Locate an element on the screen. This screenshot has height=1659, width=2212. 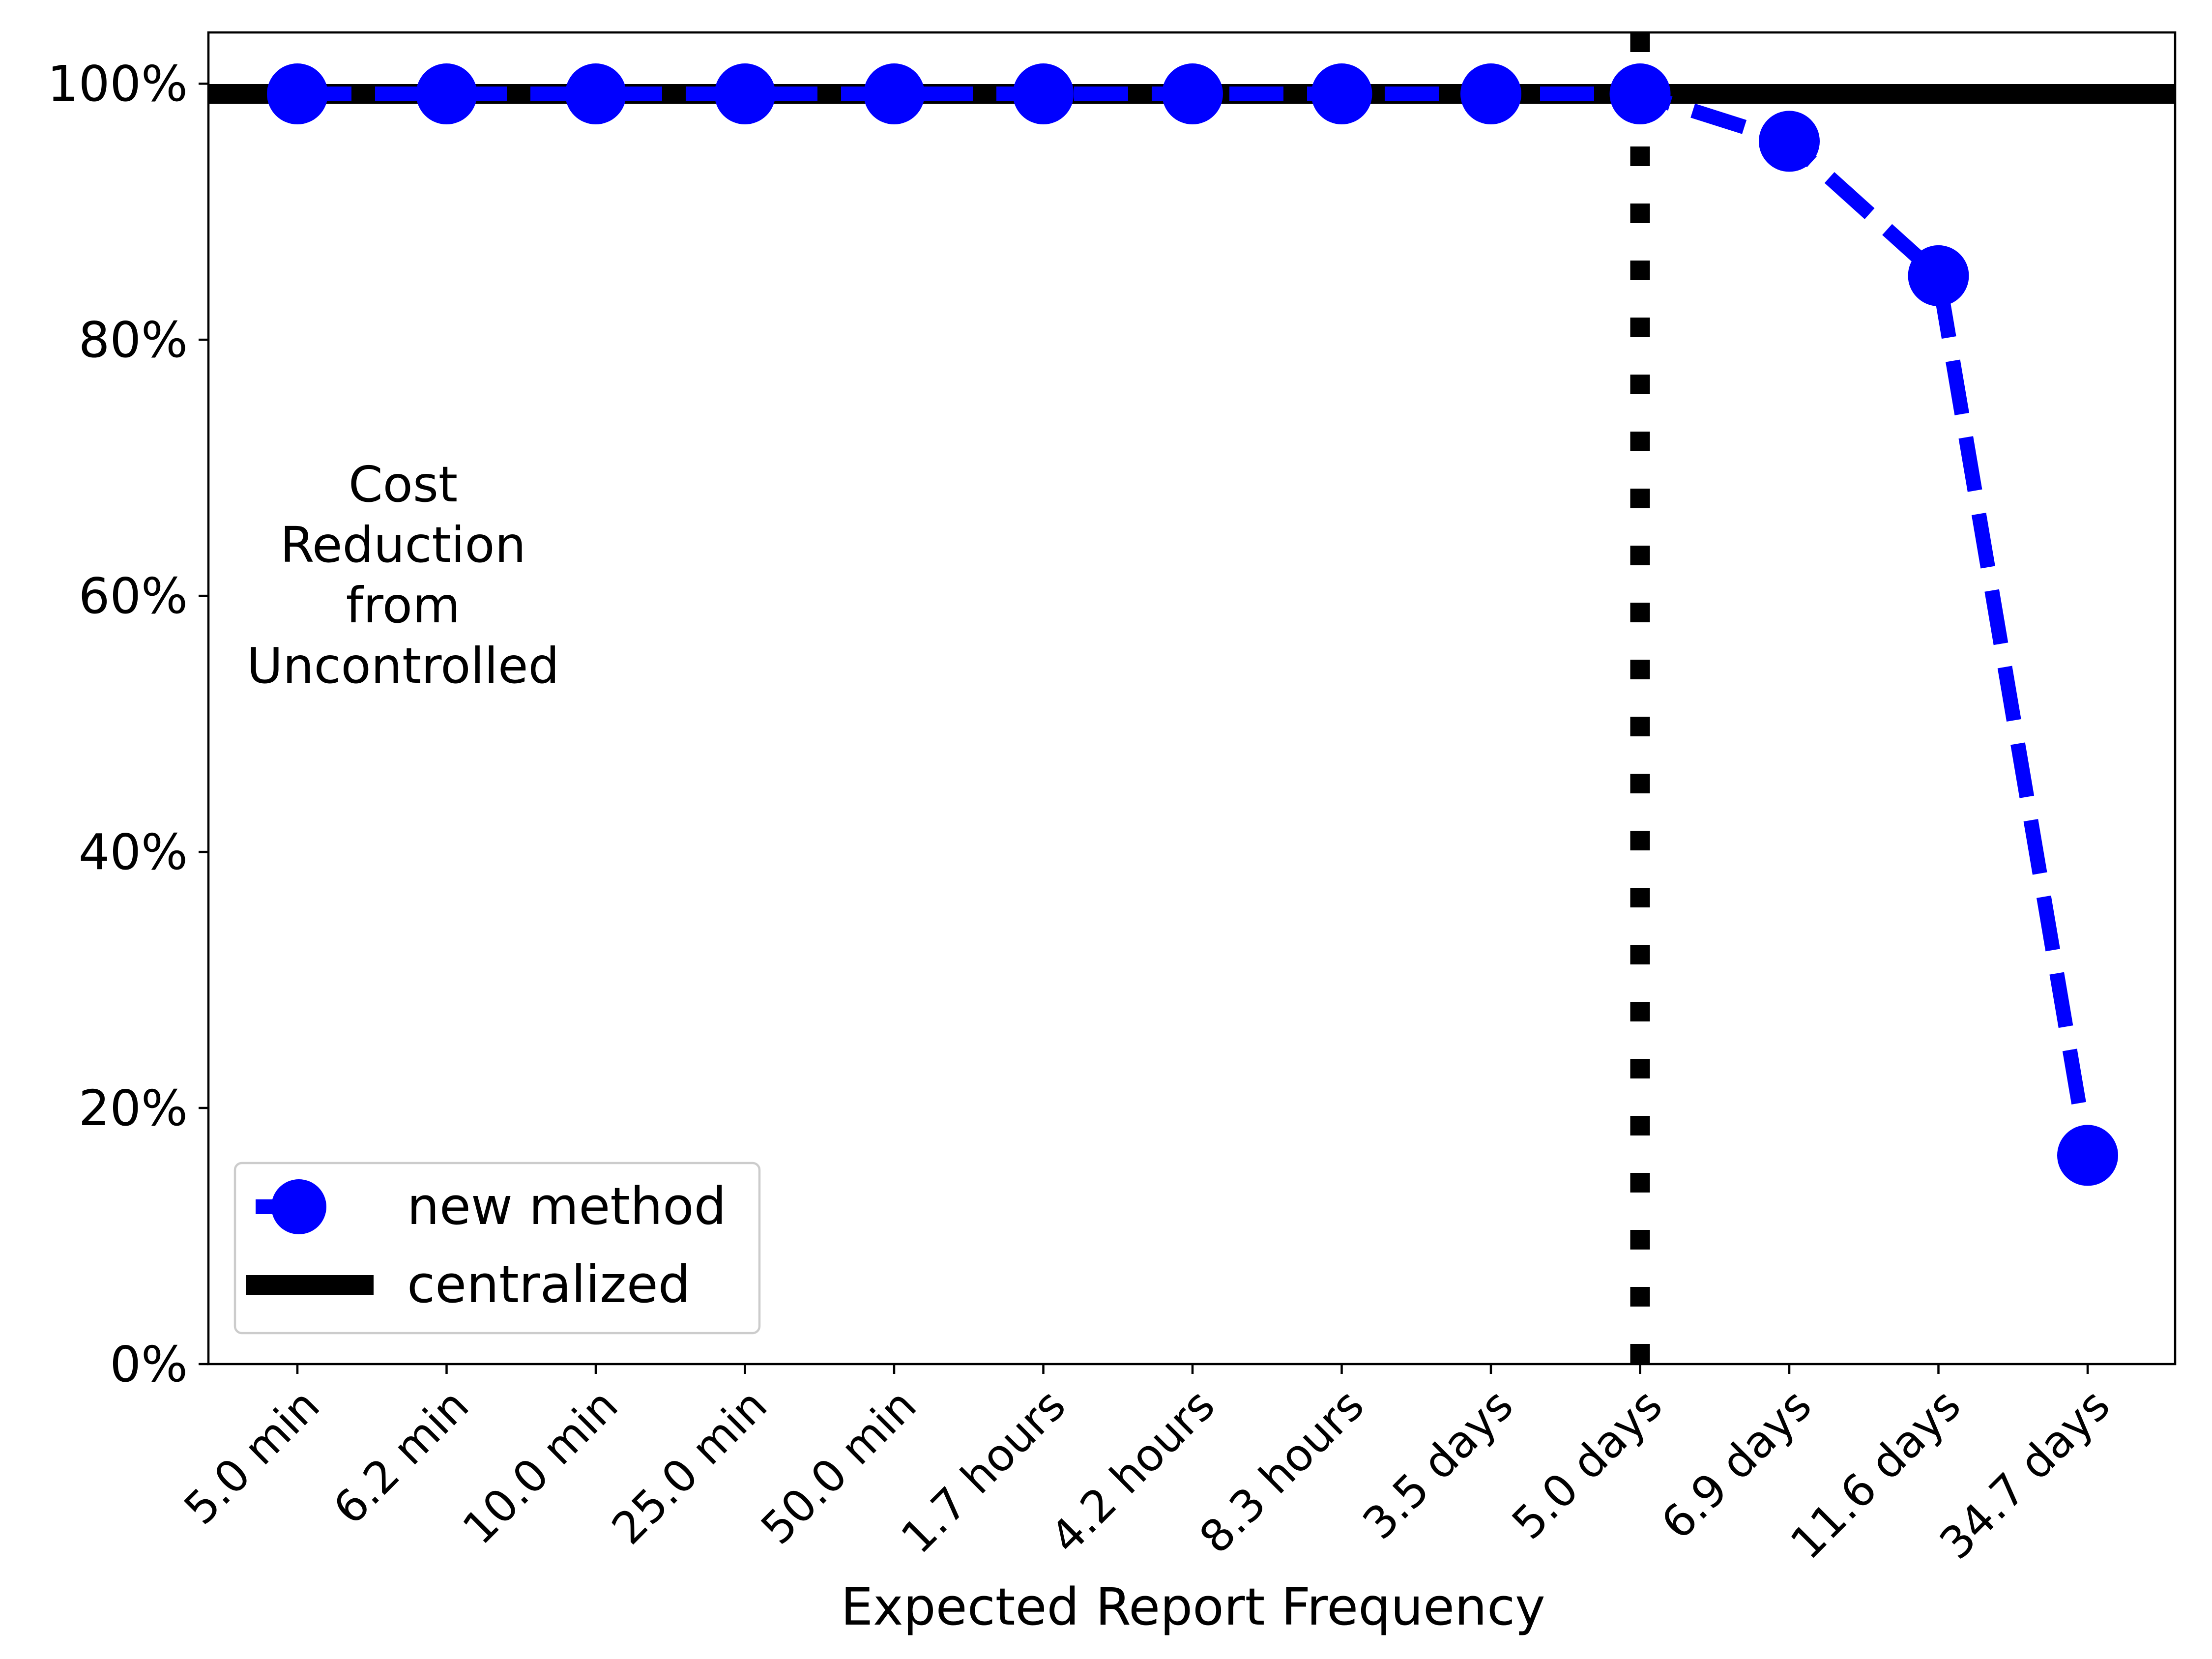
legend-marker-new-method is located at coordinates (298, 1206).